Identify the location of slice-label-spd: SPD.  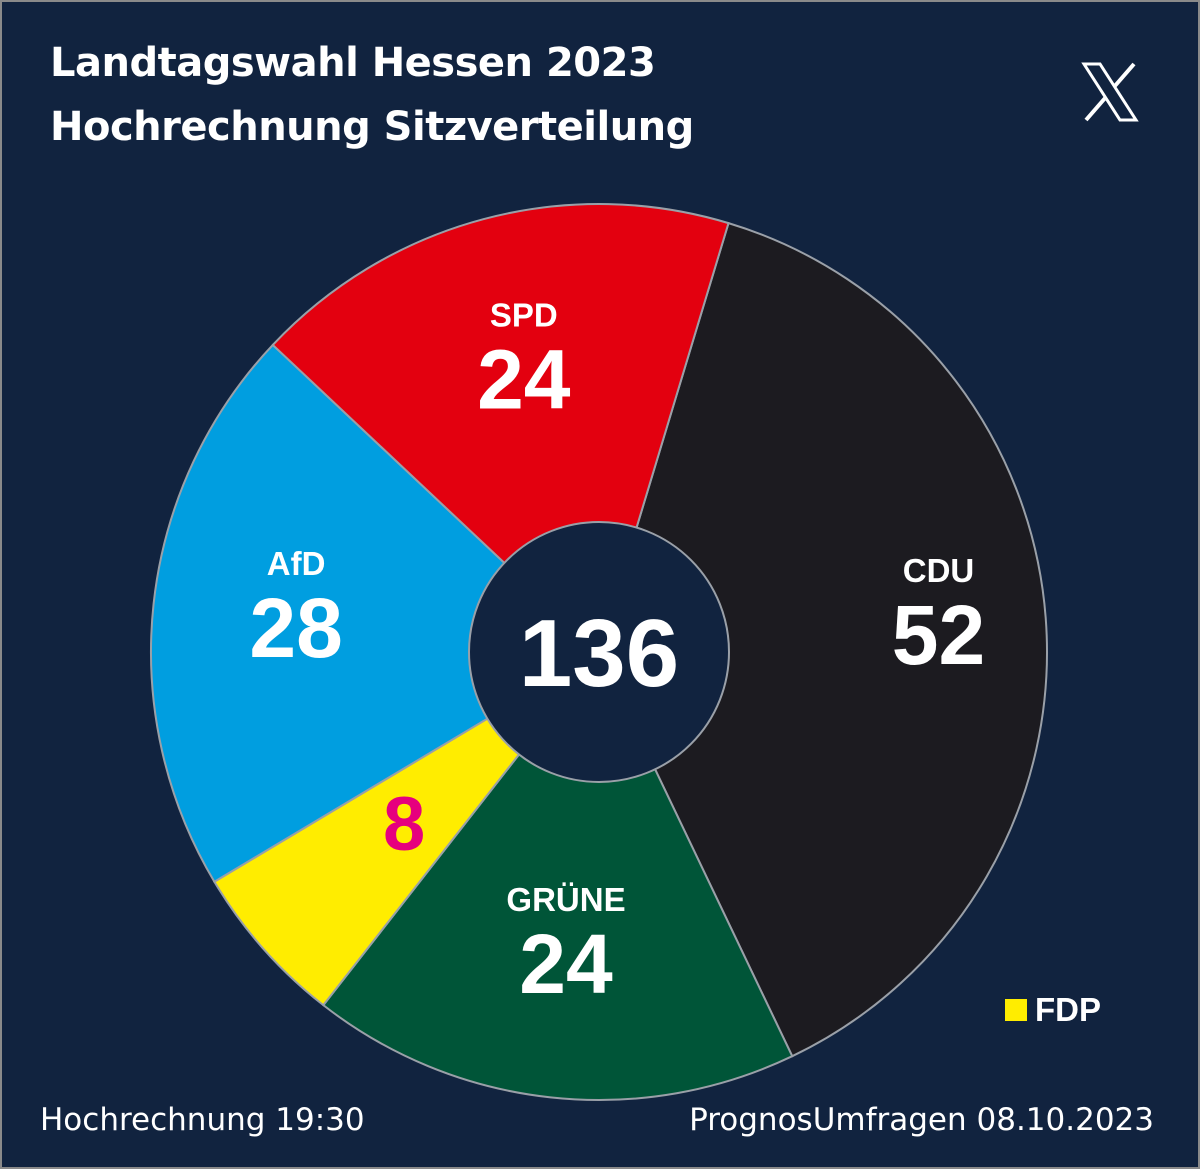
(524, 315).